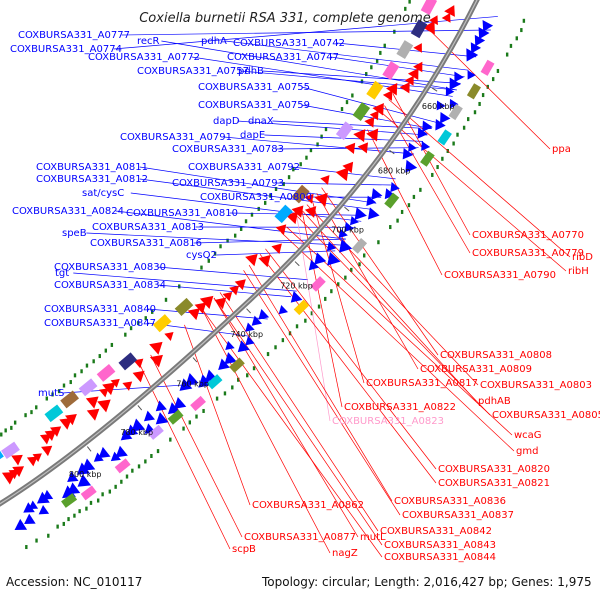 The image size is (600, 600). What do you see at coordinates (144, 57) in the screenshot?
I see `gene-label-reverse: COXBURSA331_A0772` at bounding box center [144, 57].